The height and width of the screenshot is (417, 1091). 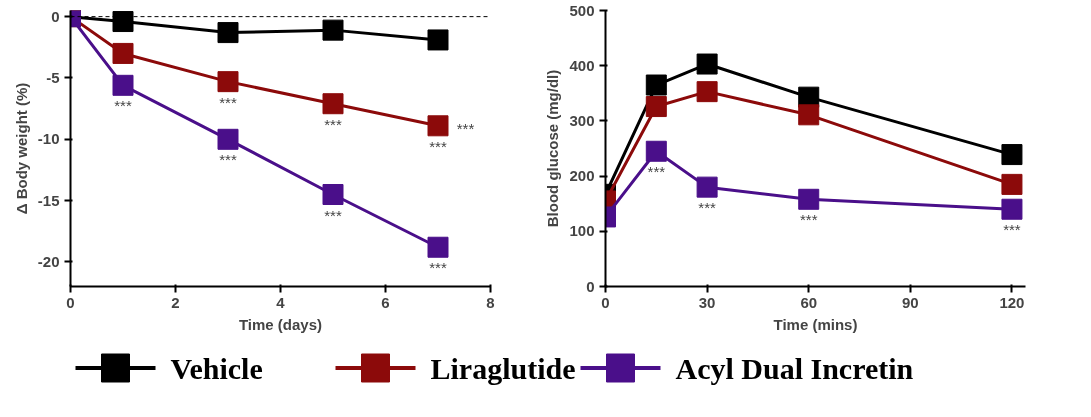 I want to click on y-tick-label: 300, so click(x=582, y=120).